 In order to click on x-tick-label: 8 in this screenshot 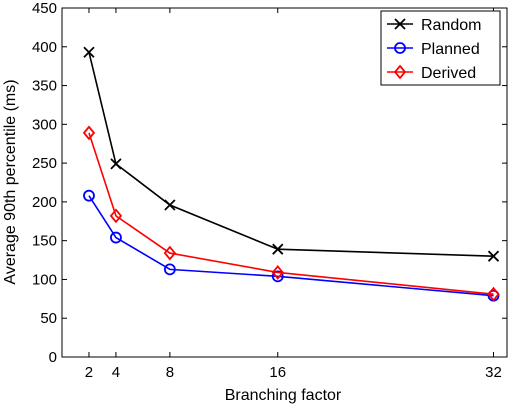, I will do `click(170, 372)`.